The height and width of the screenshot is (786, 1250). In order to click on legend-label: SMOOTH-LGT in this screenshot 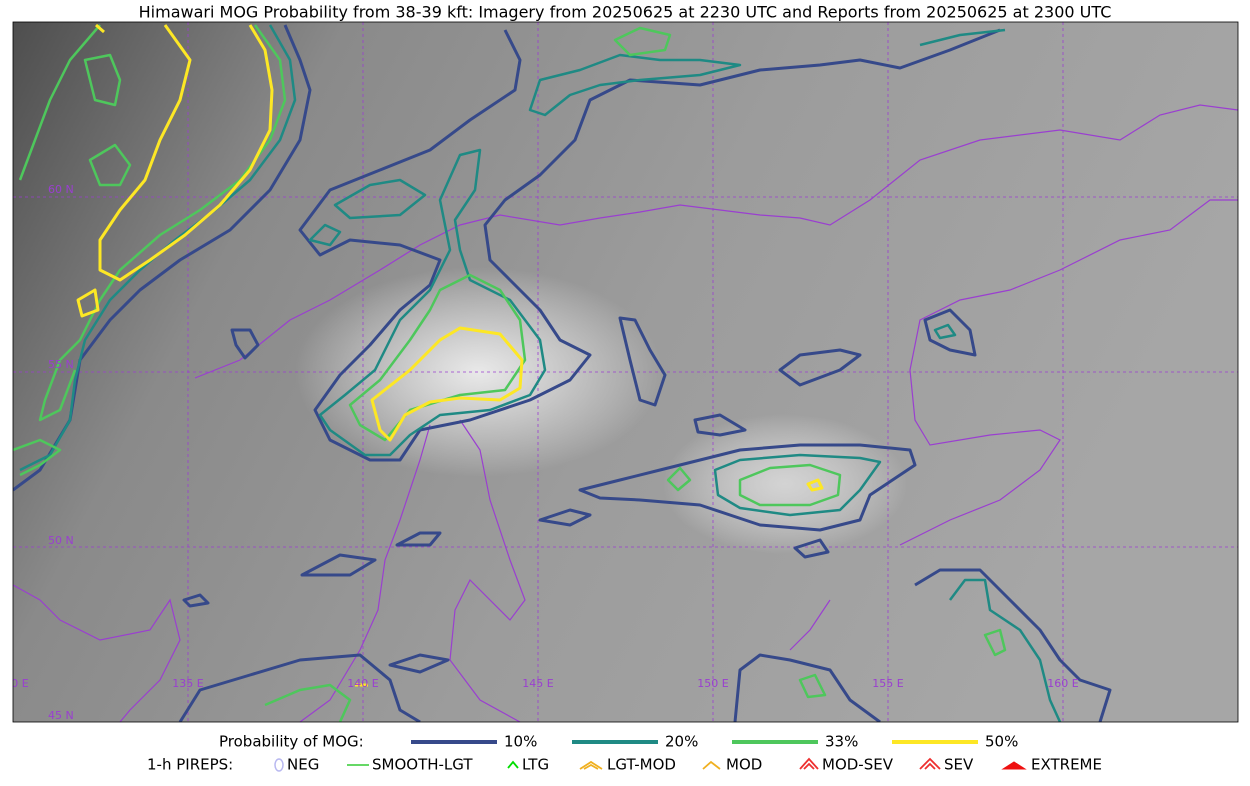, I will do `click(422, 765)`.